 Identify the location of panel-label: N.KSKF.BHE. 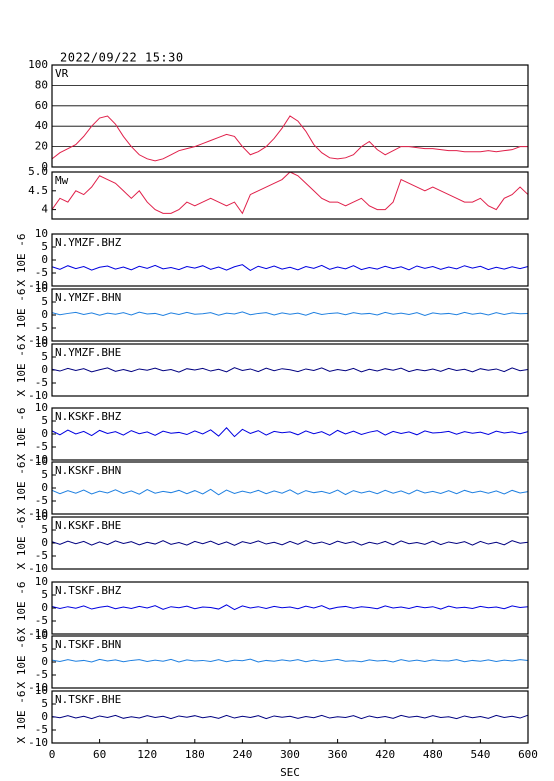
(88, 525).